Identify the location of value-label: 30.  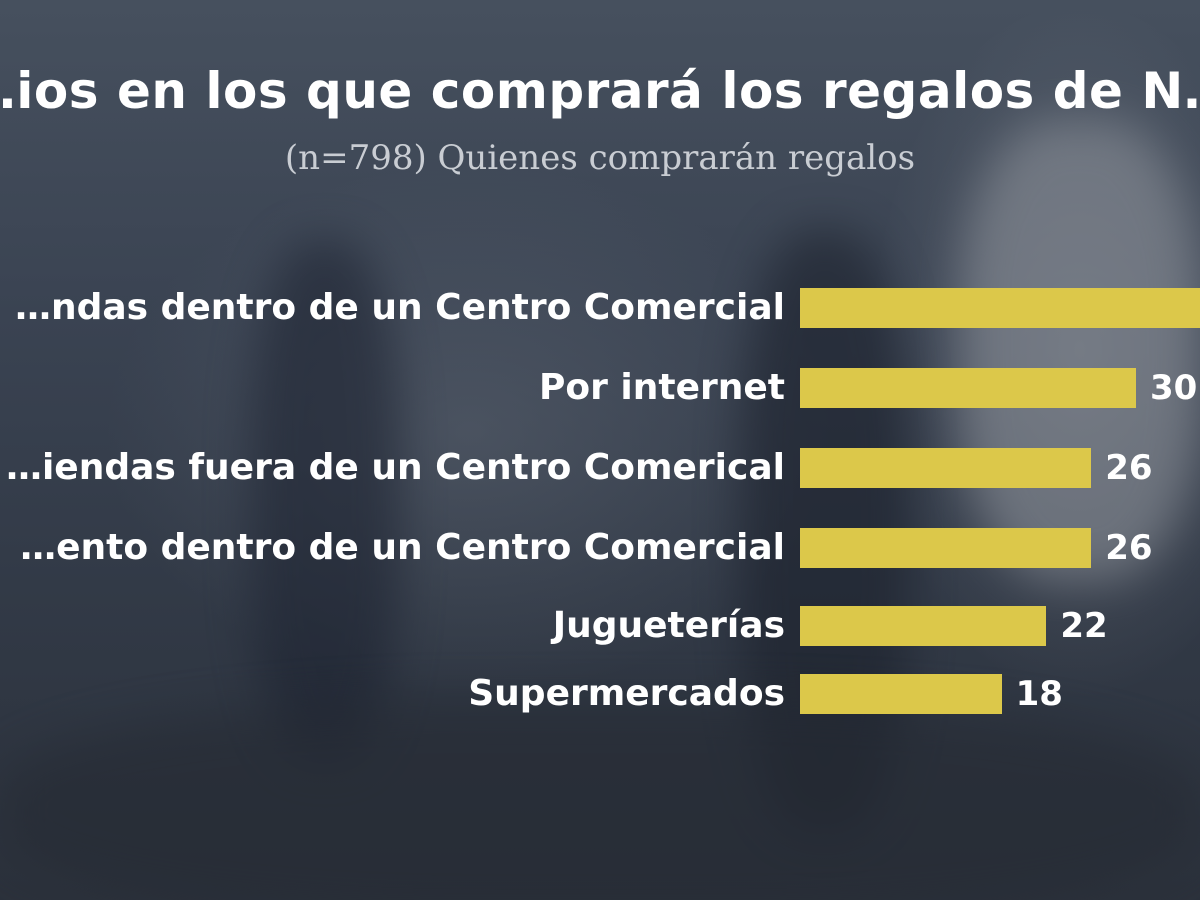
(1174, 388).